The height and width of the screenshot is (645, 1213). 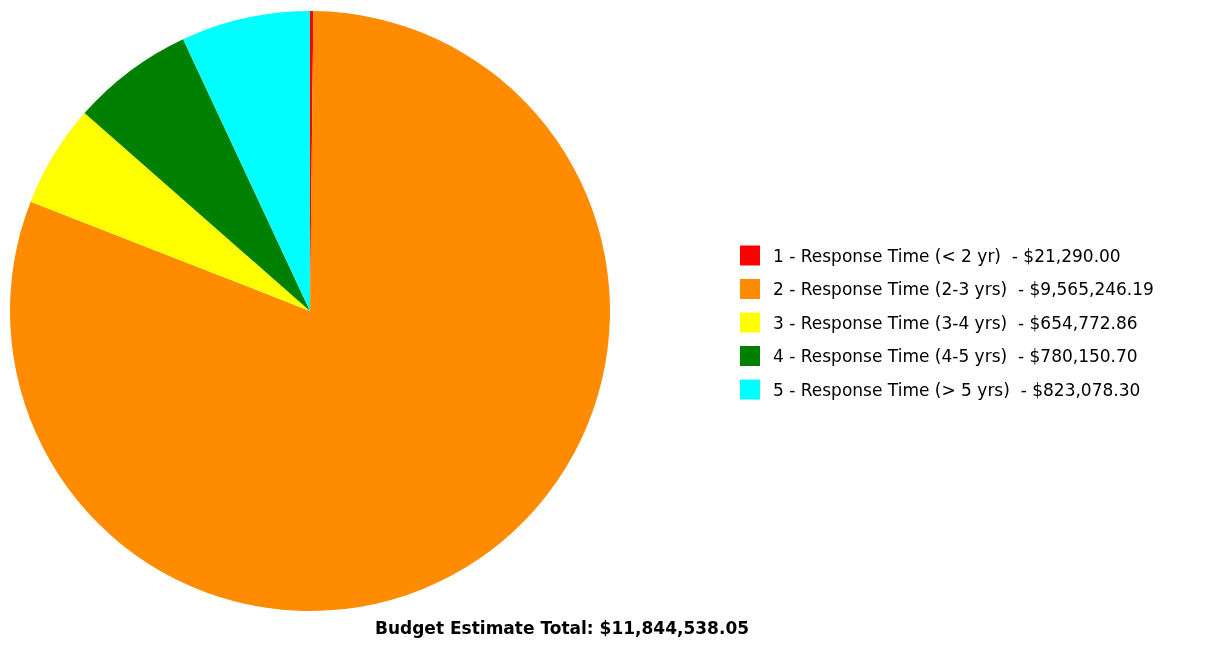 What do you see at coordinates (957, 389) in the screenshot?
I see `legend-label: 5 - Response Time (> 5 yrs) - $823,078.30` at bounding box center [957, 389].